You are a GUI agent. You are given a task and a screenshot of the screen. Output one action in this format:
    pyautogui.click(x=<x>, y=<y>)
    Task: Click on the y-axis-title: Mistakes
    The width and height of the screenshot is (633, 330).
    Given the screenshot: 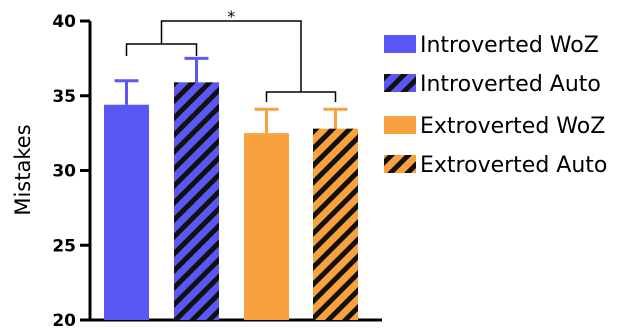 What is the action you would take?
    pyautogui.click(x=23, y=169)
    